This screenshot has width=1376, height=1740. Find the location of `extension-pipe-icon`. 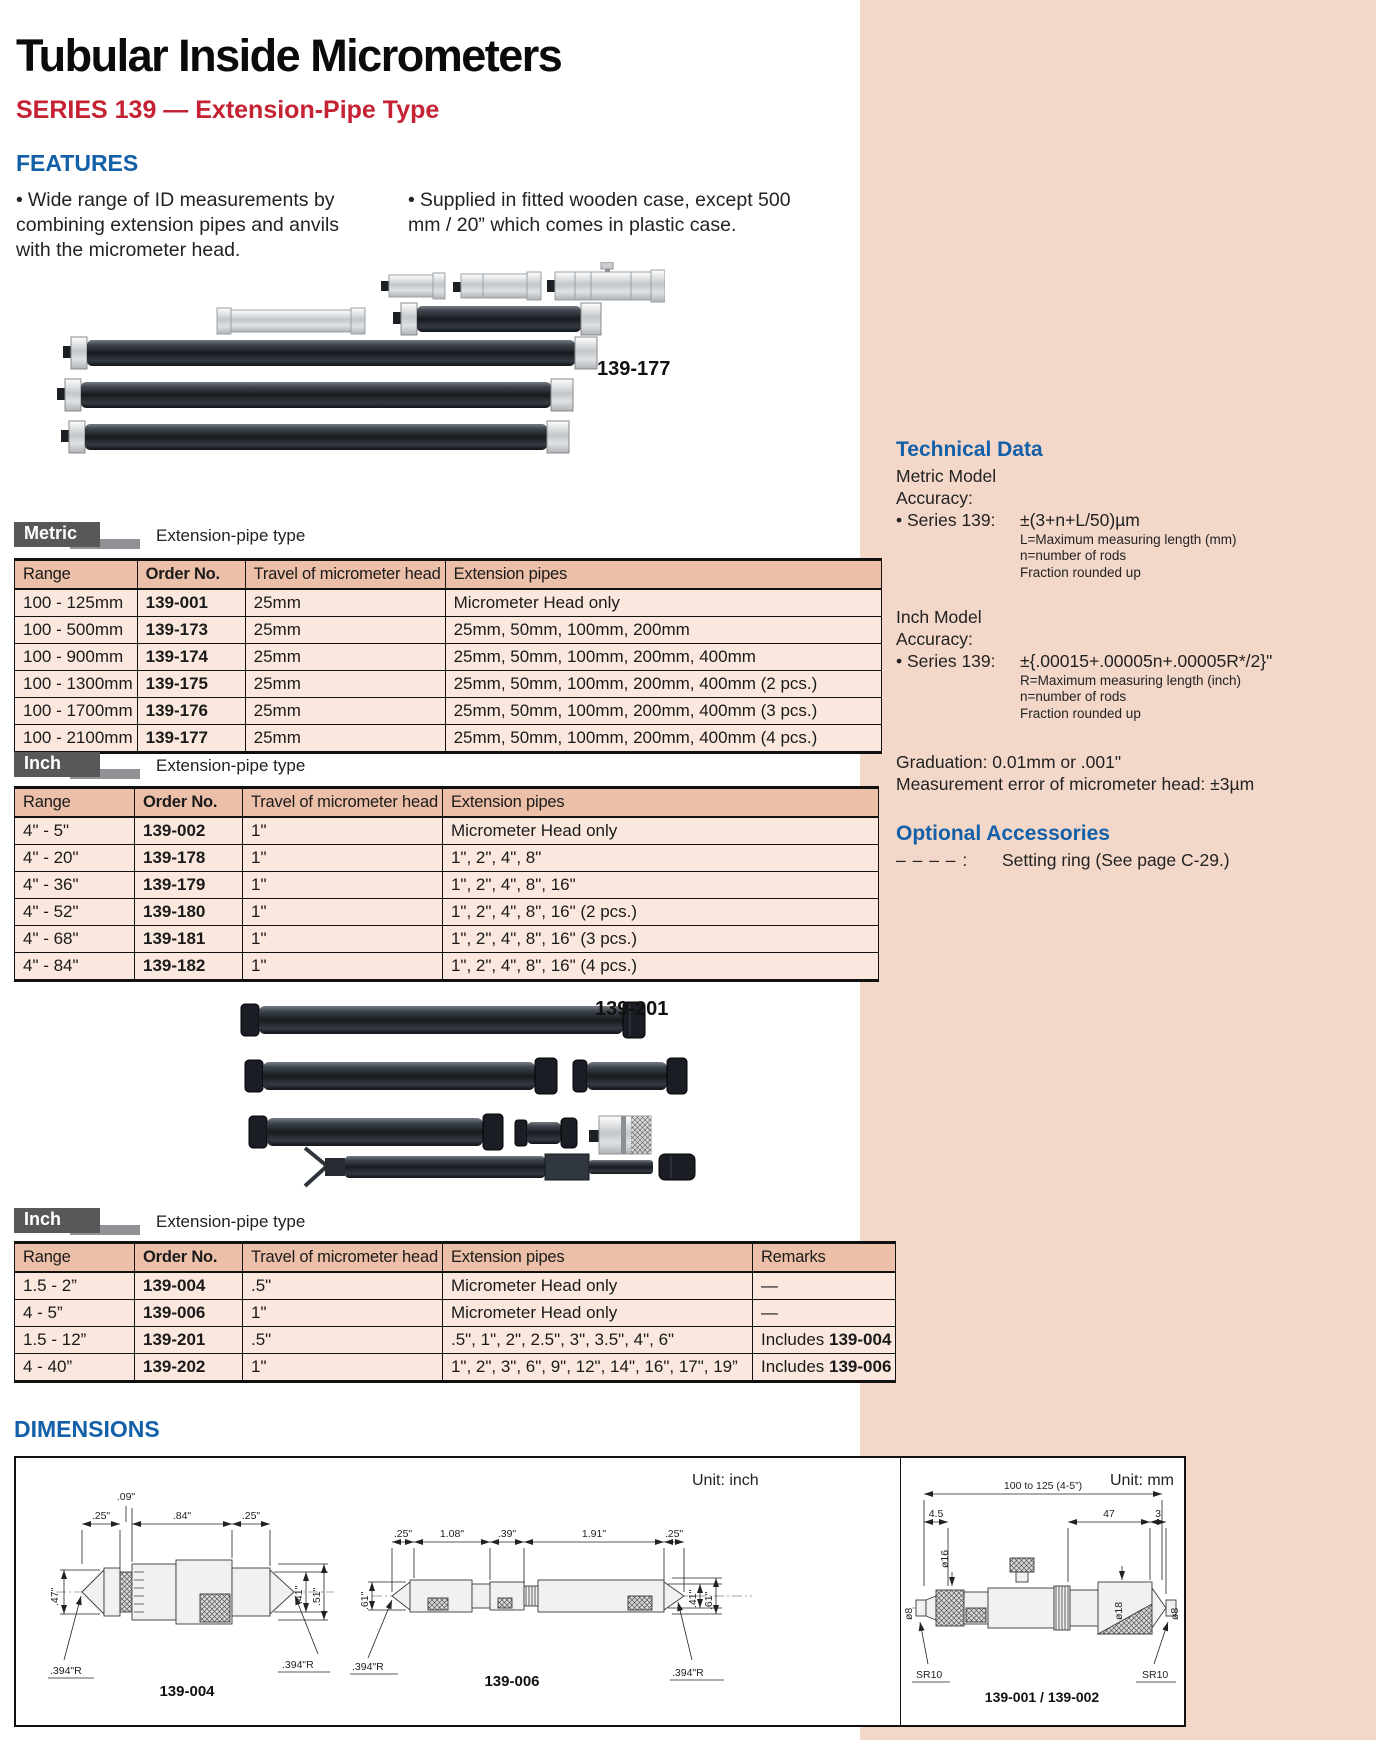

extension-pipe-icon is located at coordinates (443, 1020).